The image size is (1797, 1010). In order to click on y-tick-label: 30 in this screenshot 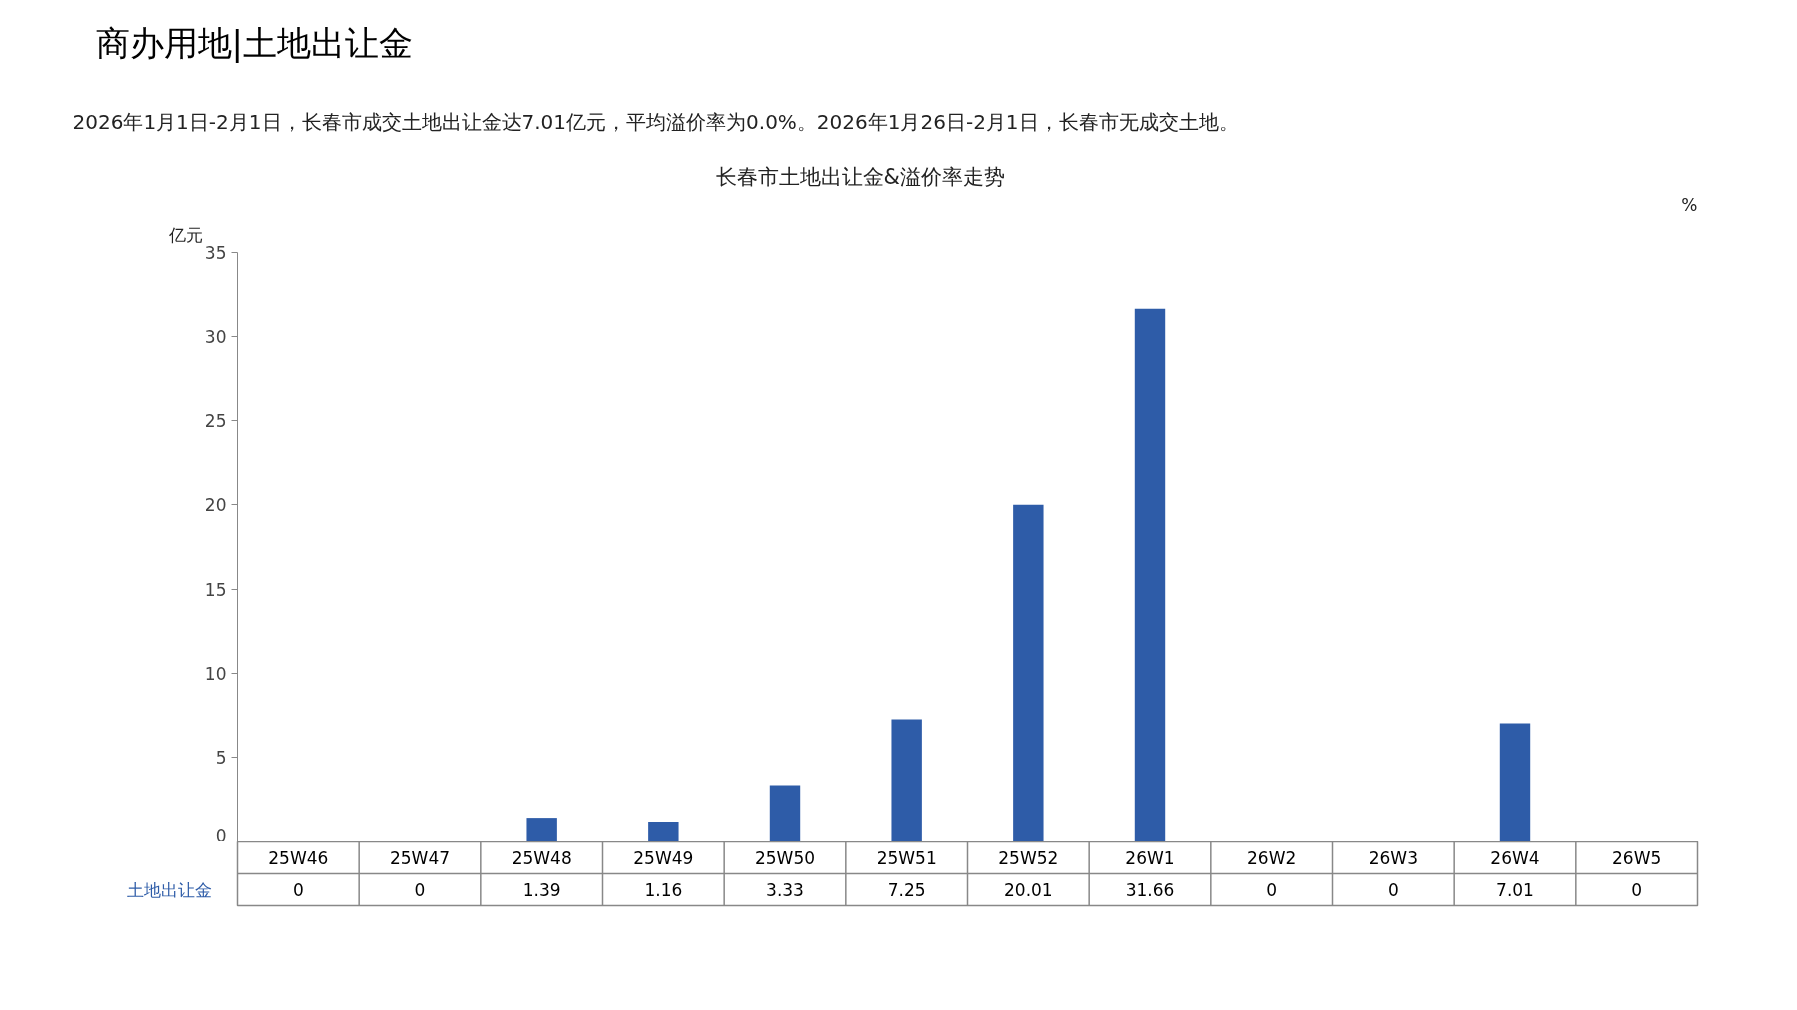, I will do `click(215, 337)`.